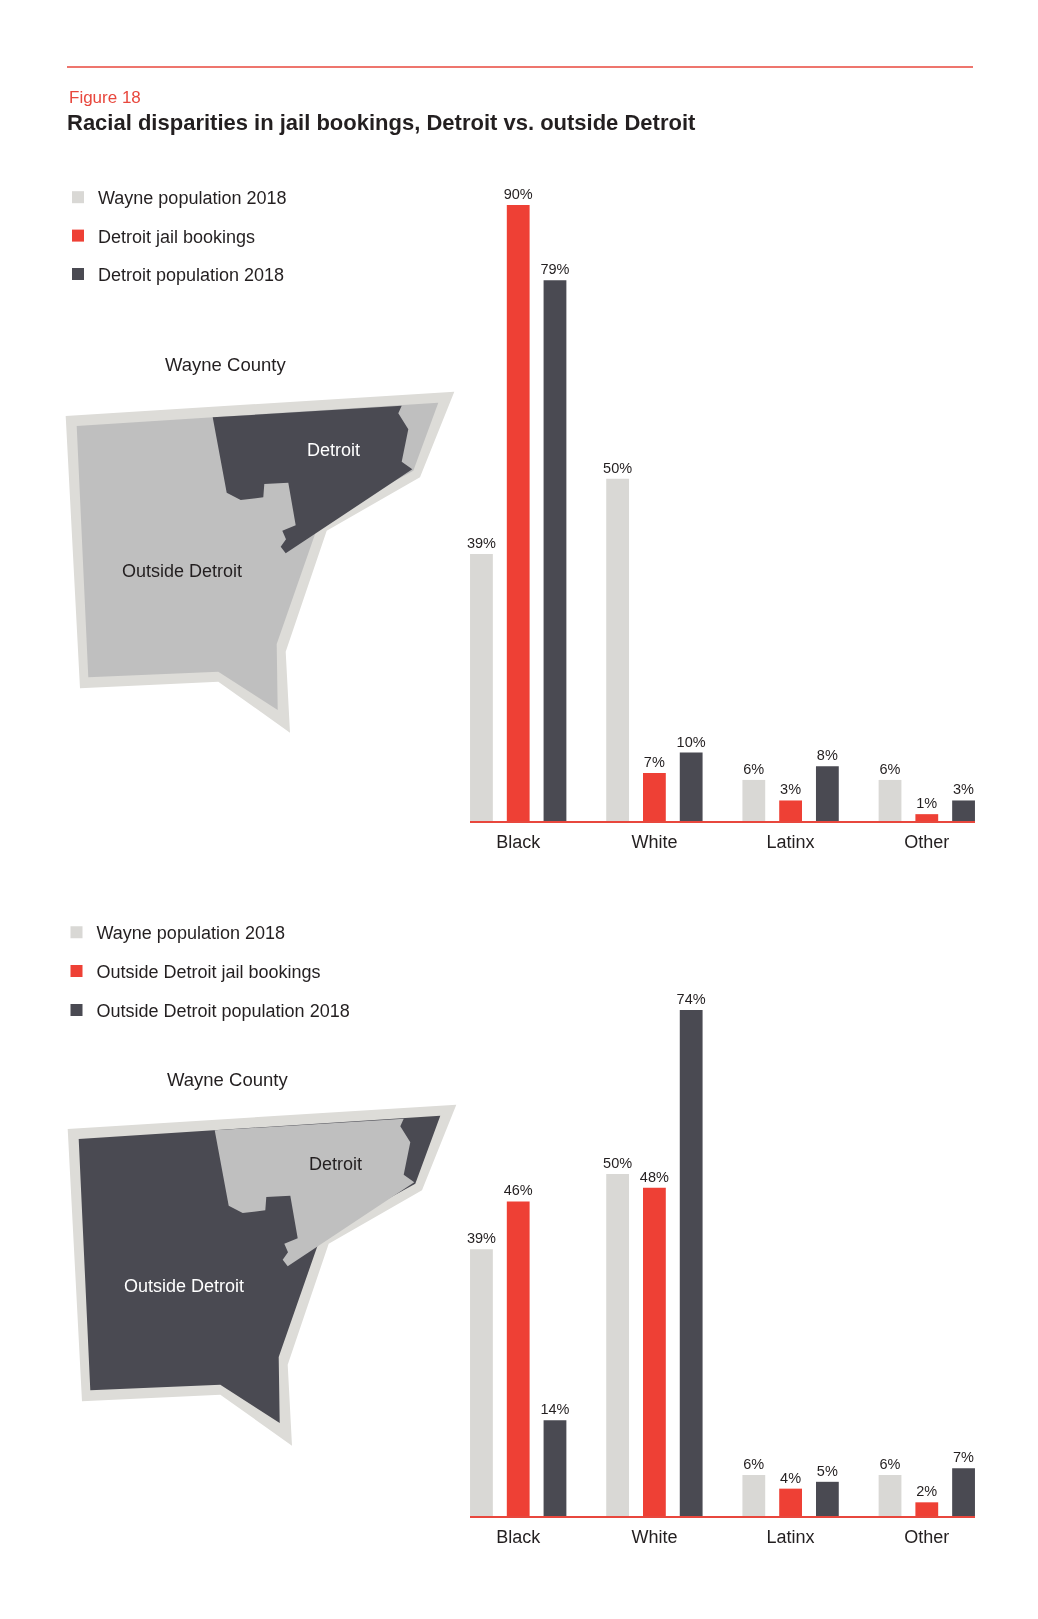 The height and width of the screenshot is (1619, 1038). What do you see at coordinates (654, 1176) in the screenshot?
I see `data-label: 48%` at bounding box center [654, 1176].